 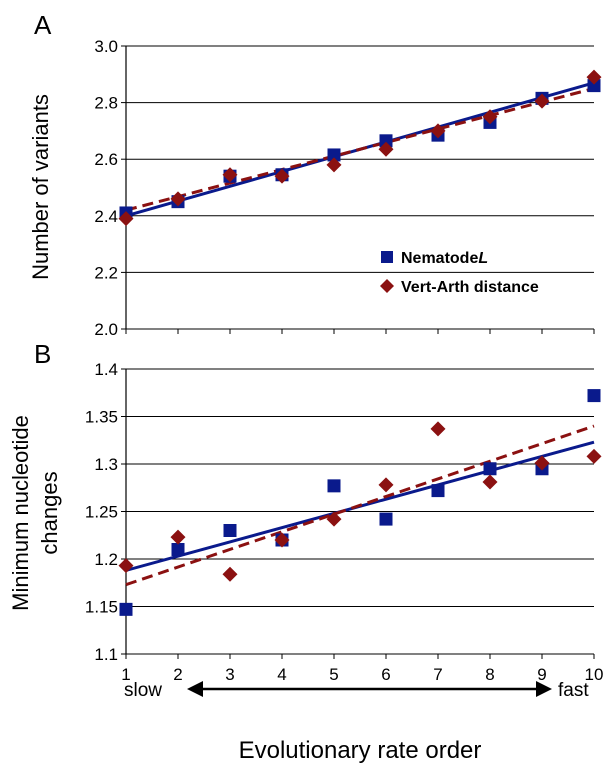 I want to click on x-axis-ticks: 1 2 3 4 5 6 7 8 9 10, so click(x=362, y=674).